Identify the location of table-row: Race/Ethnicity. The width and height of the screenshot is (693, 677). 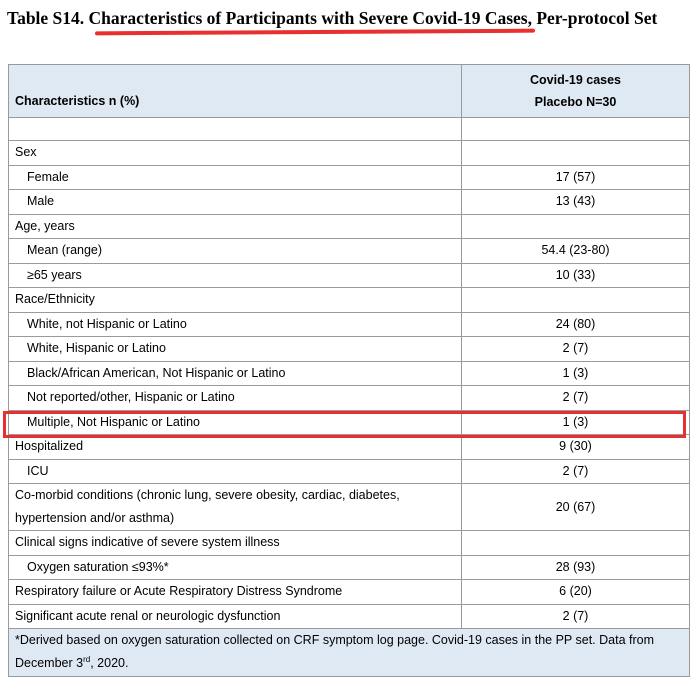
(349, 300).